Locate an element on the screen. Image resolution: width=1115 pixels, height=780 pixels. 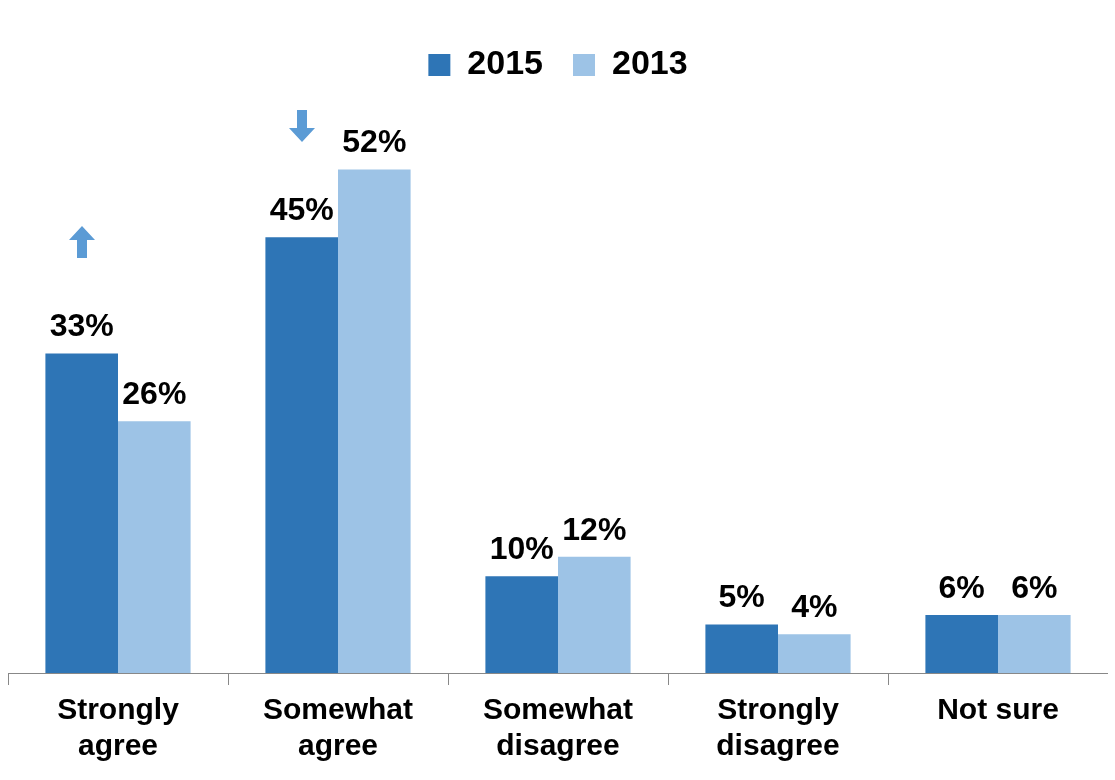
data-label: 4% is located at coordinates (814, 606).